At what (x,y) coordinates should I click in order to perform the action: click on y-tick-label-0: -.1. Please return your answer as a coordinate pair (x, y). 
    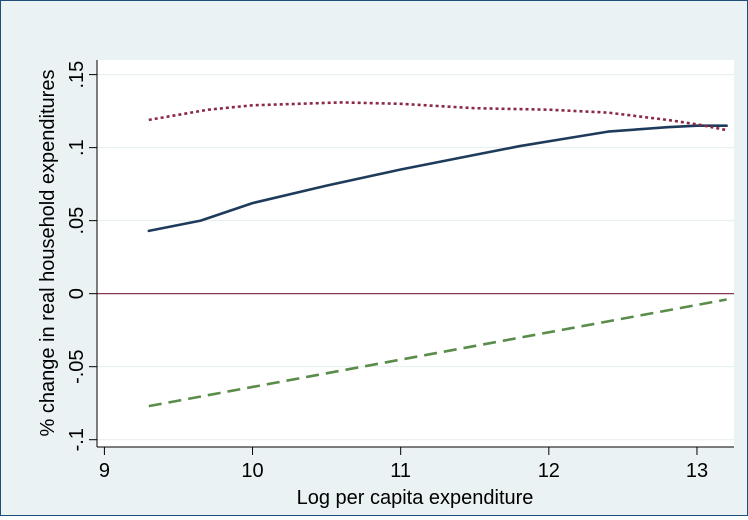
    Looking at the image, I should click on (77, 439).